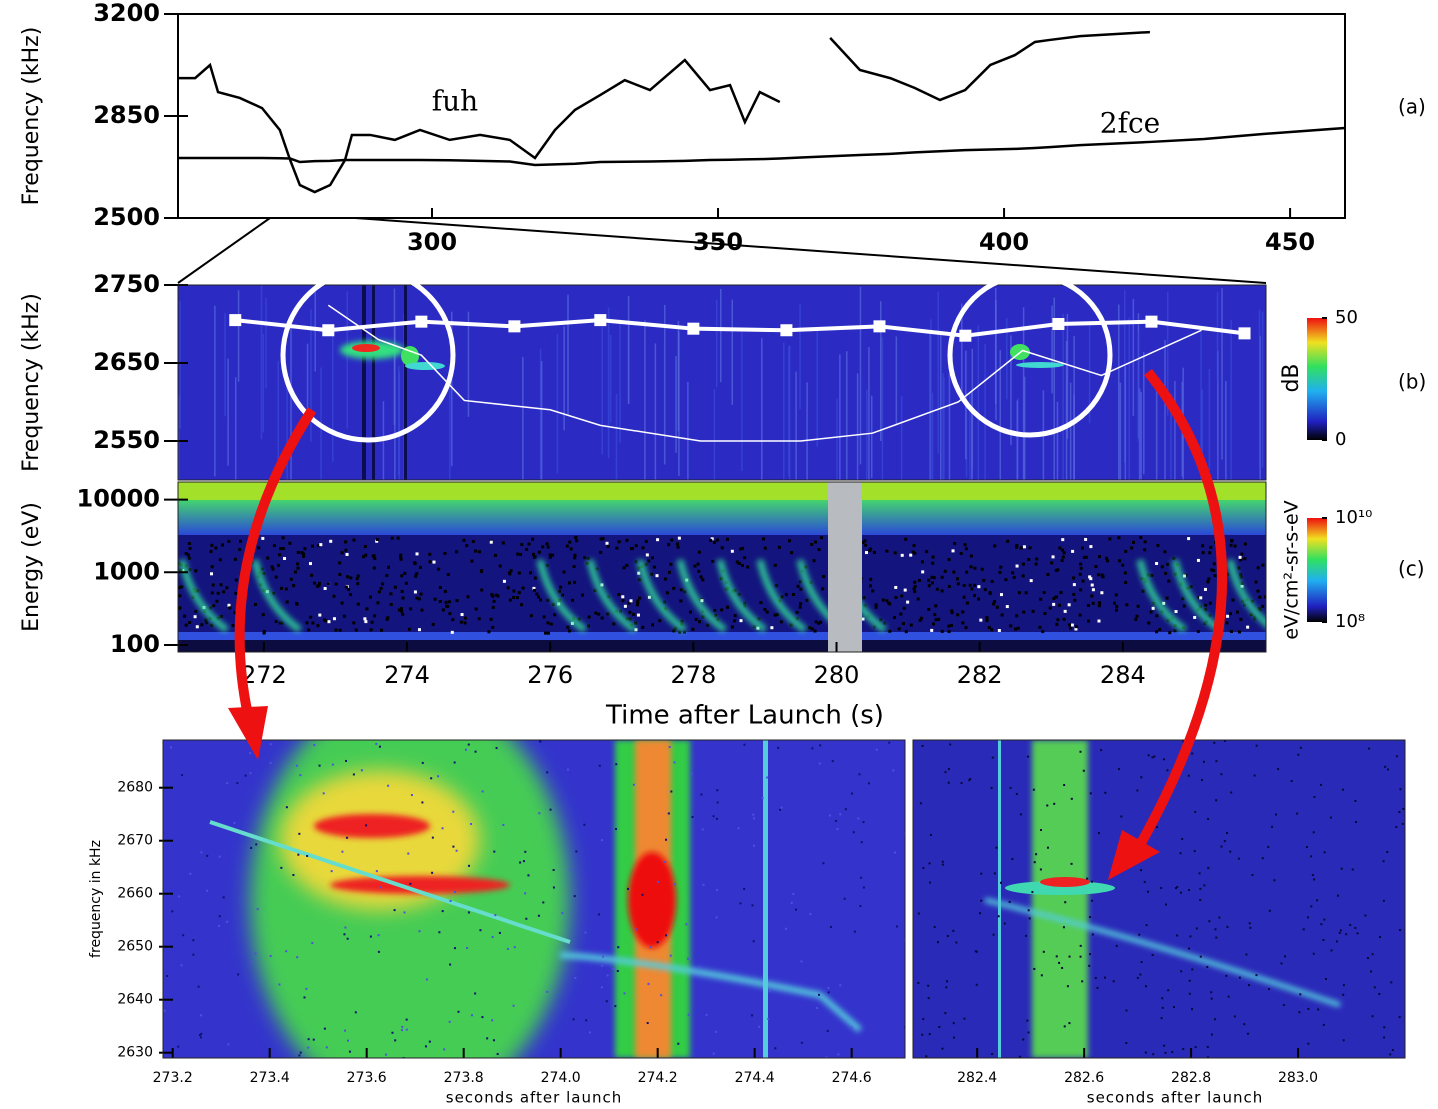 The height and width of the screenshot is (1109, 1438). Describe the element at coordinates (740, 328) in the screenshot. I see `series-line` at that location.